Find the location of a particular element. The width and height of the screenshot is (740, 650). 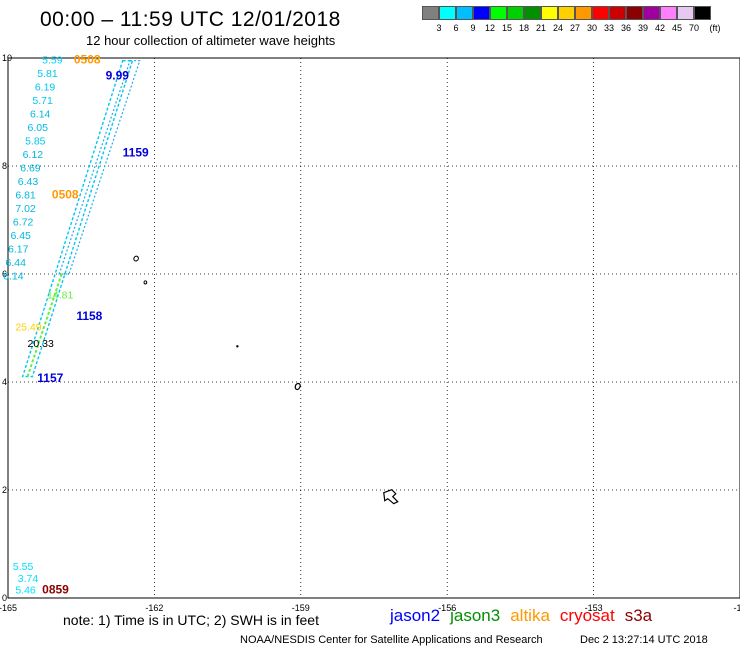

swh-value-label: 20.33 is located at coordinates (41, 344).